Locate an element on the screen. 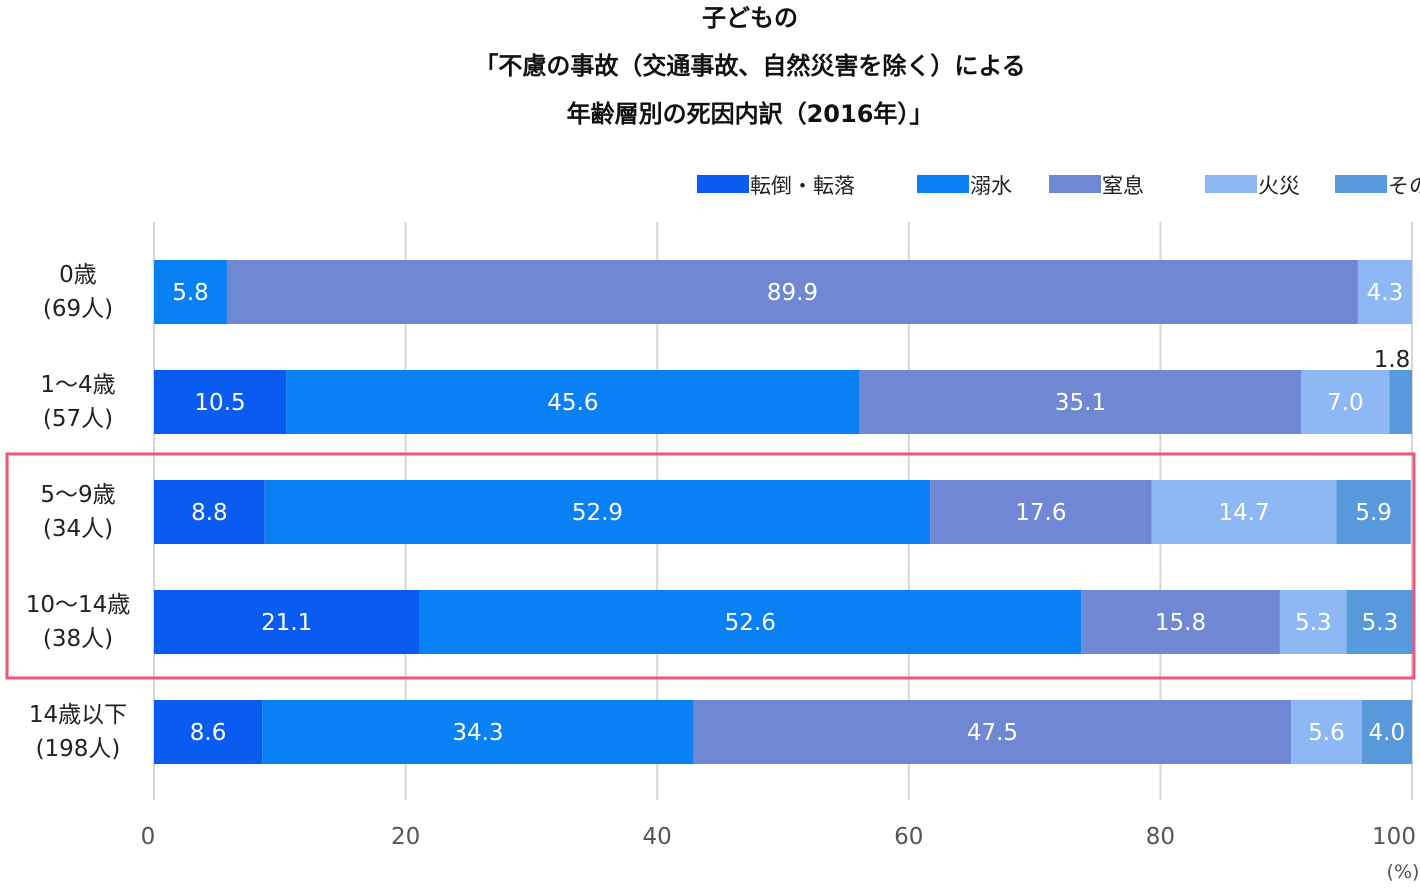 The image size is (1420, 888). data-label: 21.1 is located at coordinates (286, 623).